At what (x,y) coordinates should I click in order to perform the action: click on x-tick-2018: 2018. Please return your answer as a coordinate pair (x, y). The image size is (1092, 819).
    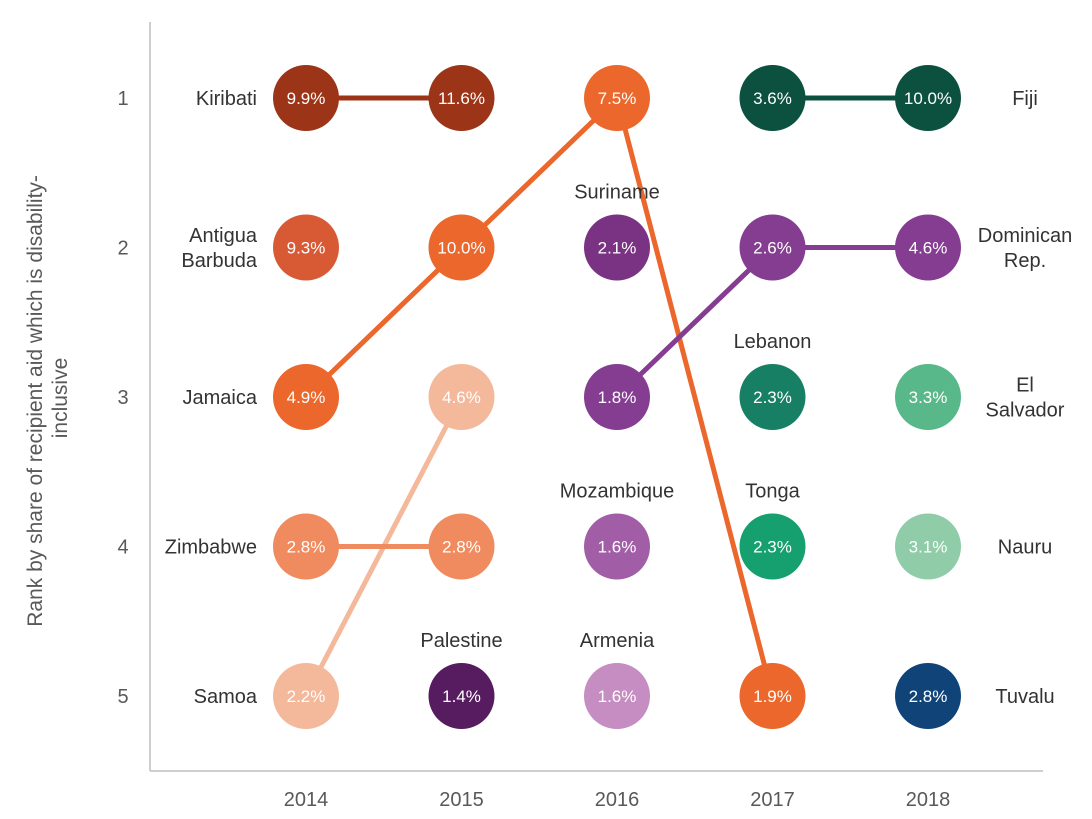
    Looking at the image, I should click on (928, 800).